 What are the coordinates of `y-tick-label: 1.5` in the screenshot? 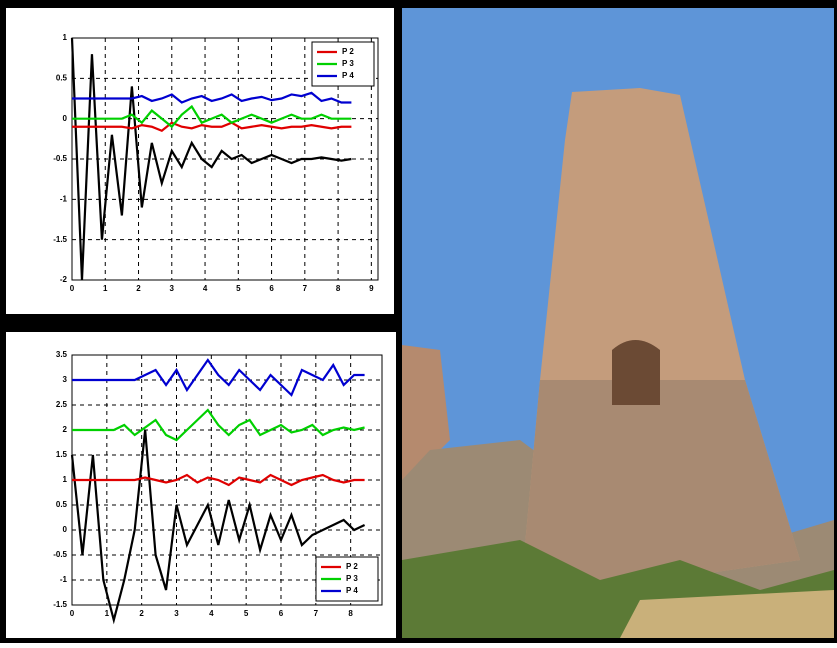 It's located at (62, 454).